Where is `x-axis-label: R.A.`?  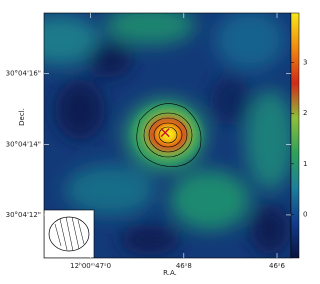
x-axis-label: R.A. is located at coordinates (170, 273).